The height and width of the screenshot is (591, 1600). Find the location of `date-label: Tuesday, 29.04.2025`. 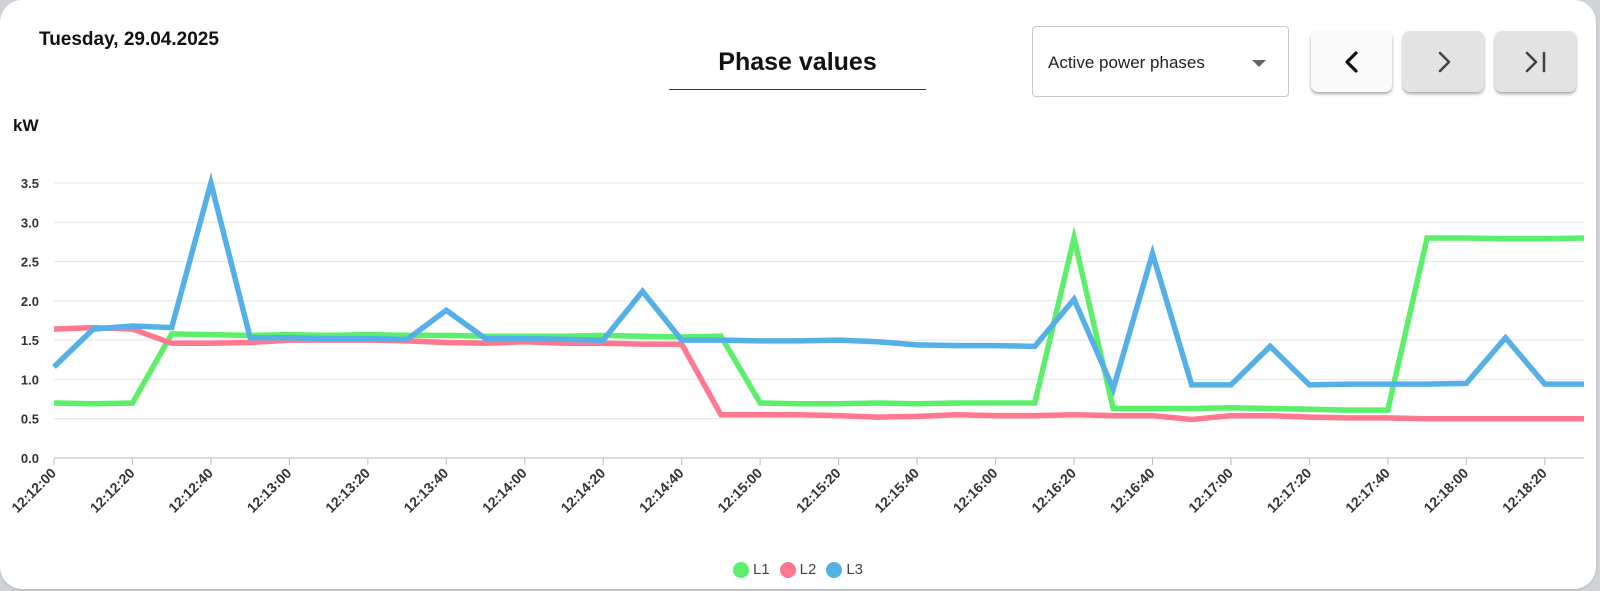

date-label: Tuesday, 29.04.2025 is located at coordinates (129, 39).